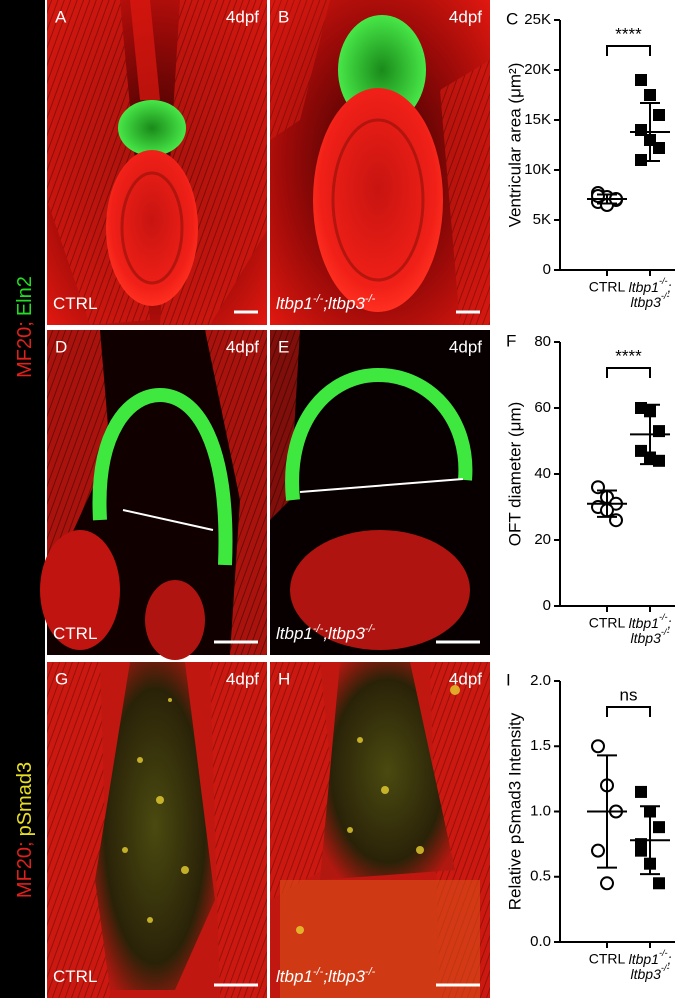 The image size is (692, 1003). What do you see at coordinates (537, 119) in the screenshot?
I see `y-tick-label: 15K` at bounding box center [537, 119].